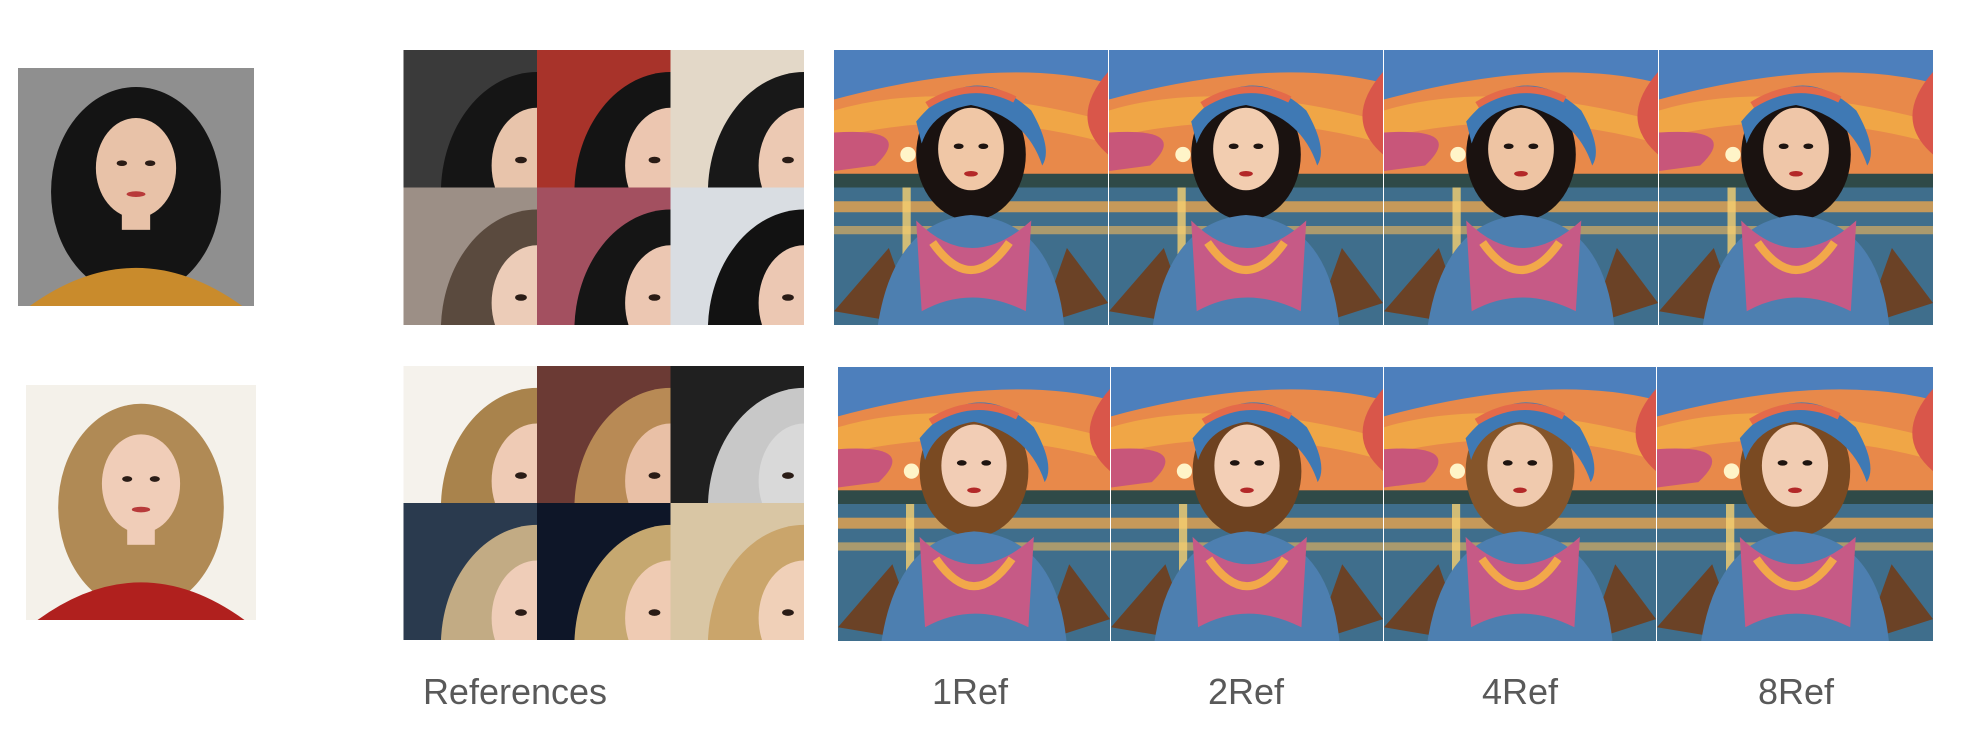  I want to click on caption-4ref: 4Ref, so click(1520, 691).